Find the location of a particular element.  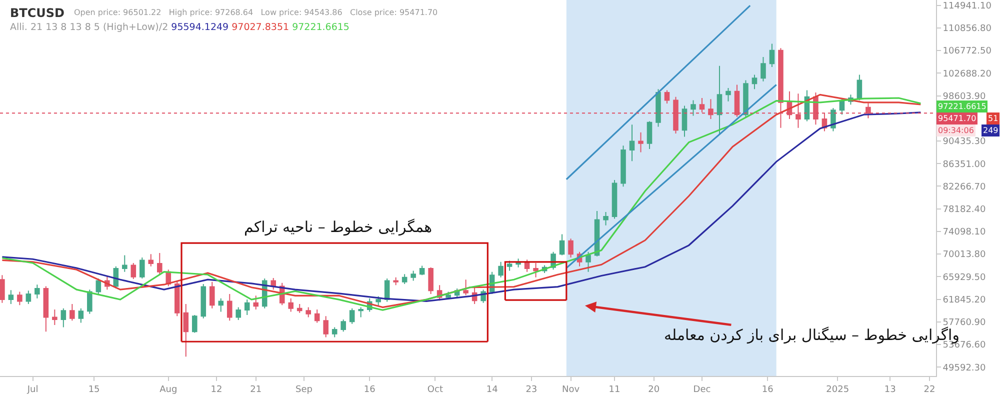

y-tick-label: 78182.40 is located at coordinates (964, 209).